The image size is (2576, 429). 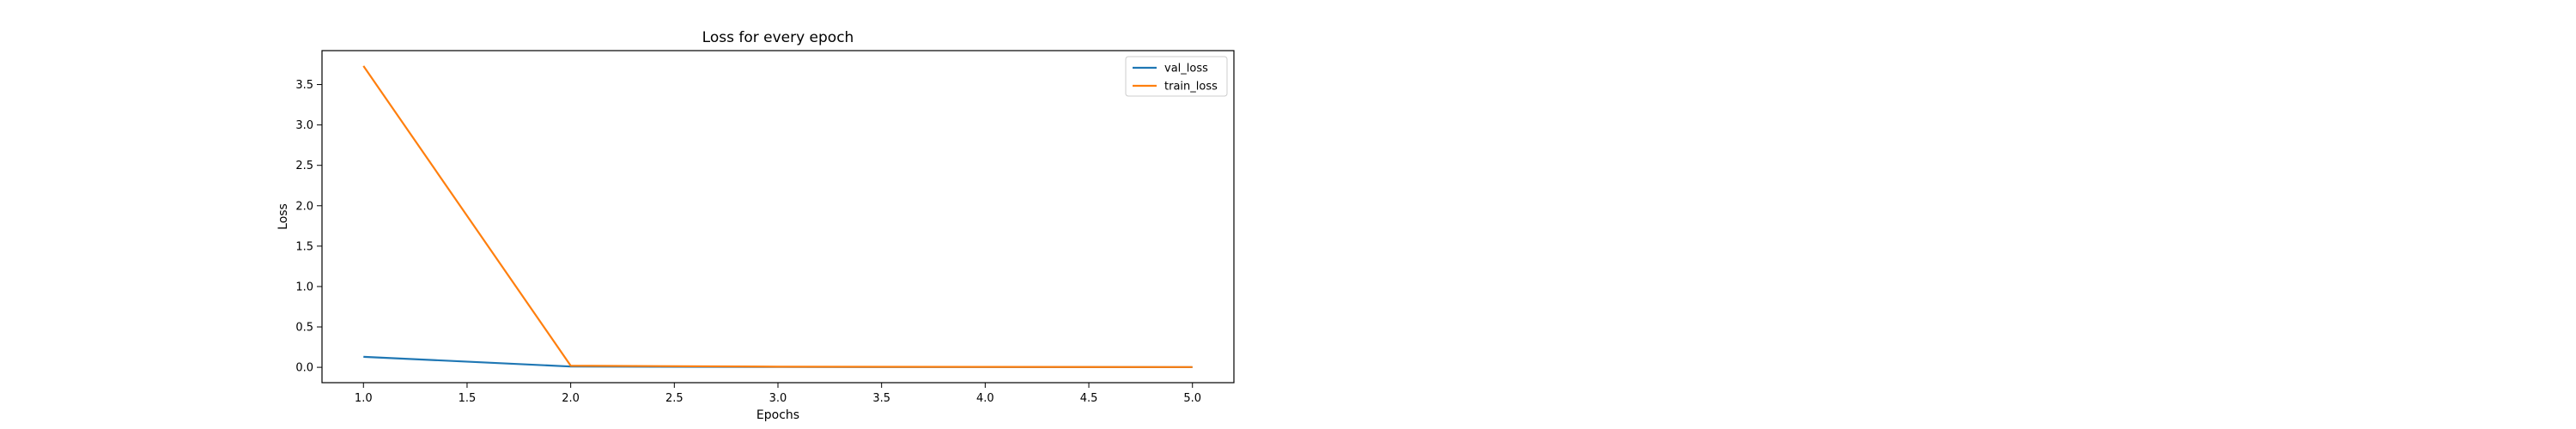 What do you see at coordinates (778, 398) in the screenshot?
I see `x-tick-label: 3.0` at bounding box center [778, 398].